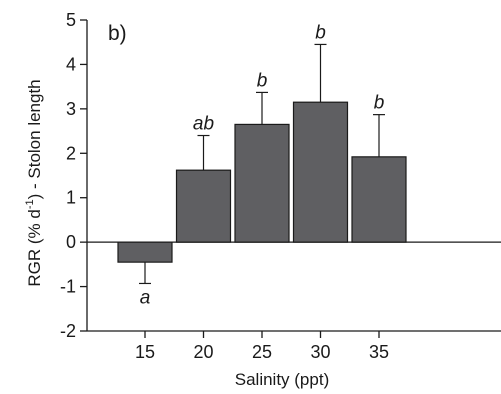  Describe the element at coordinates (320, 32) in the screenshot. I see `significance-label-30: b` at that location.